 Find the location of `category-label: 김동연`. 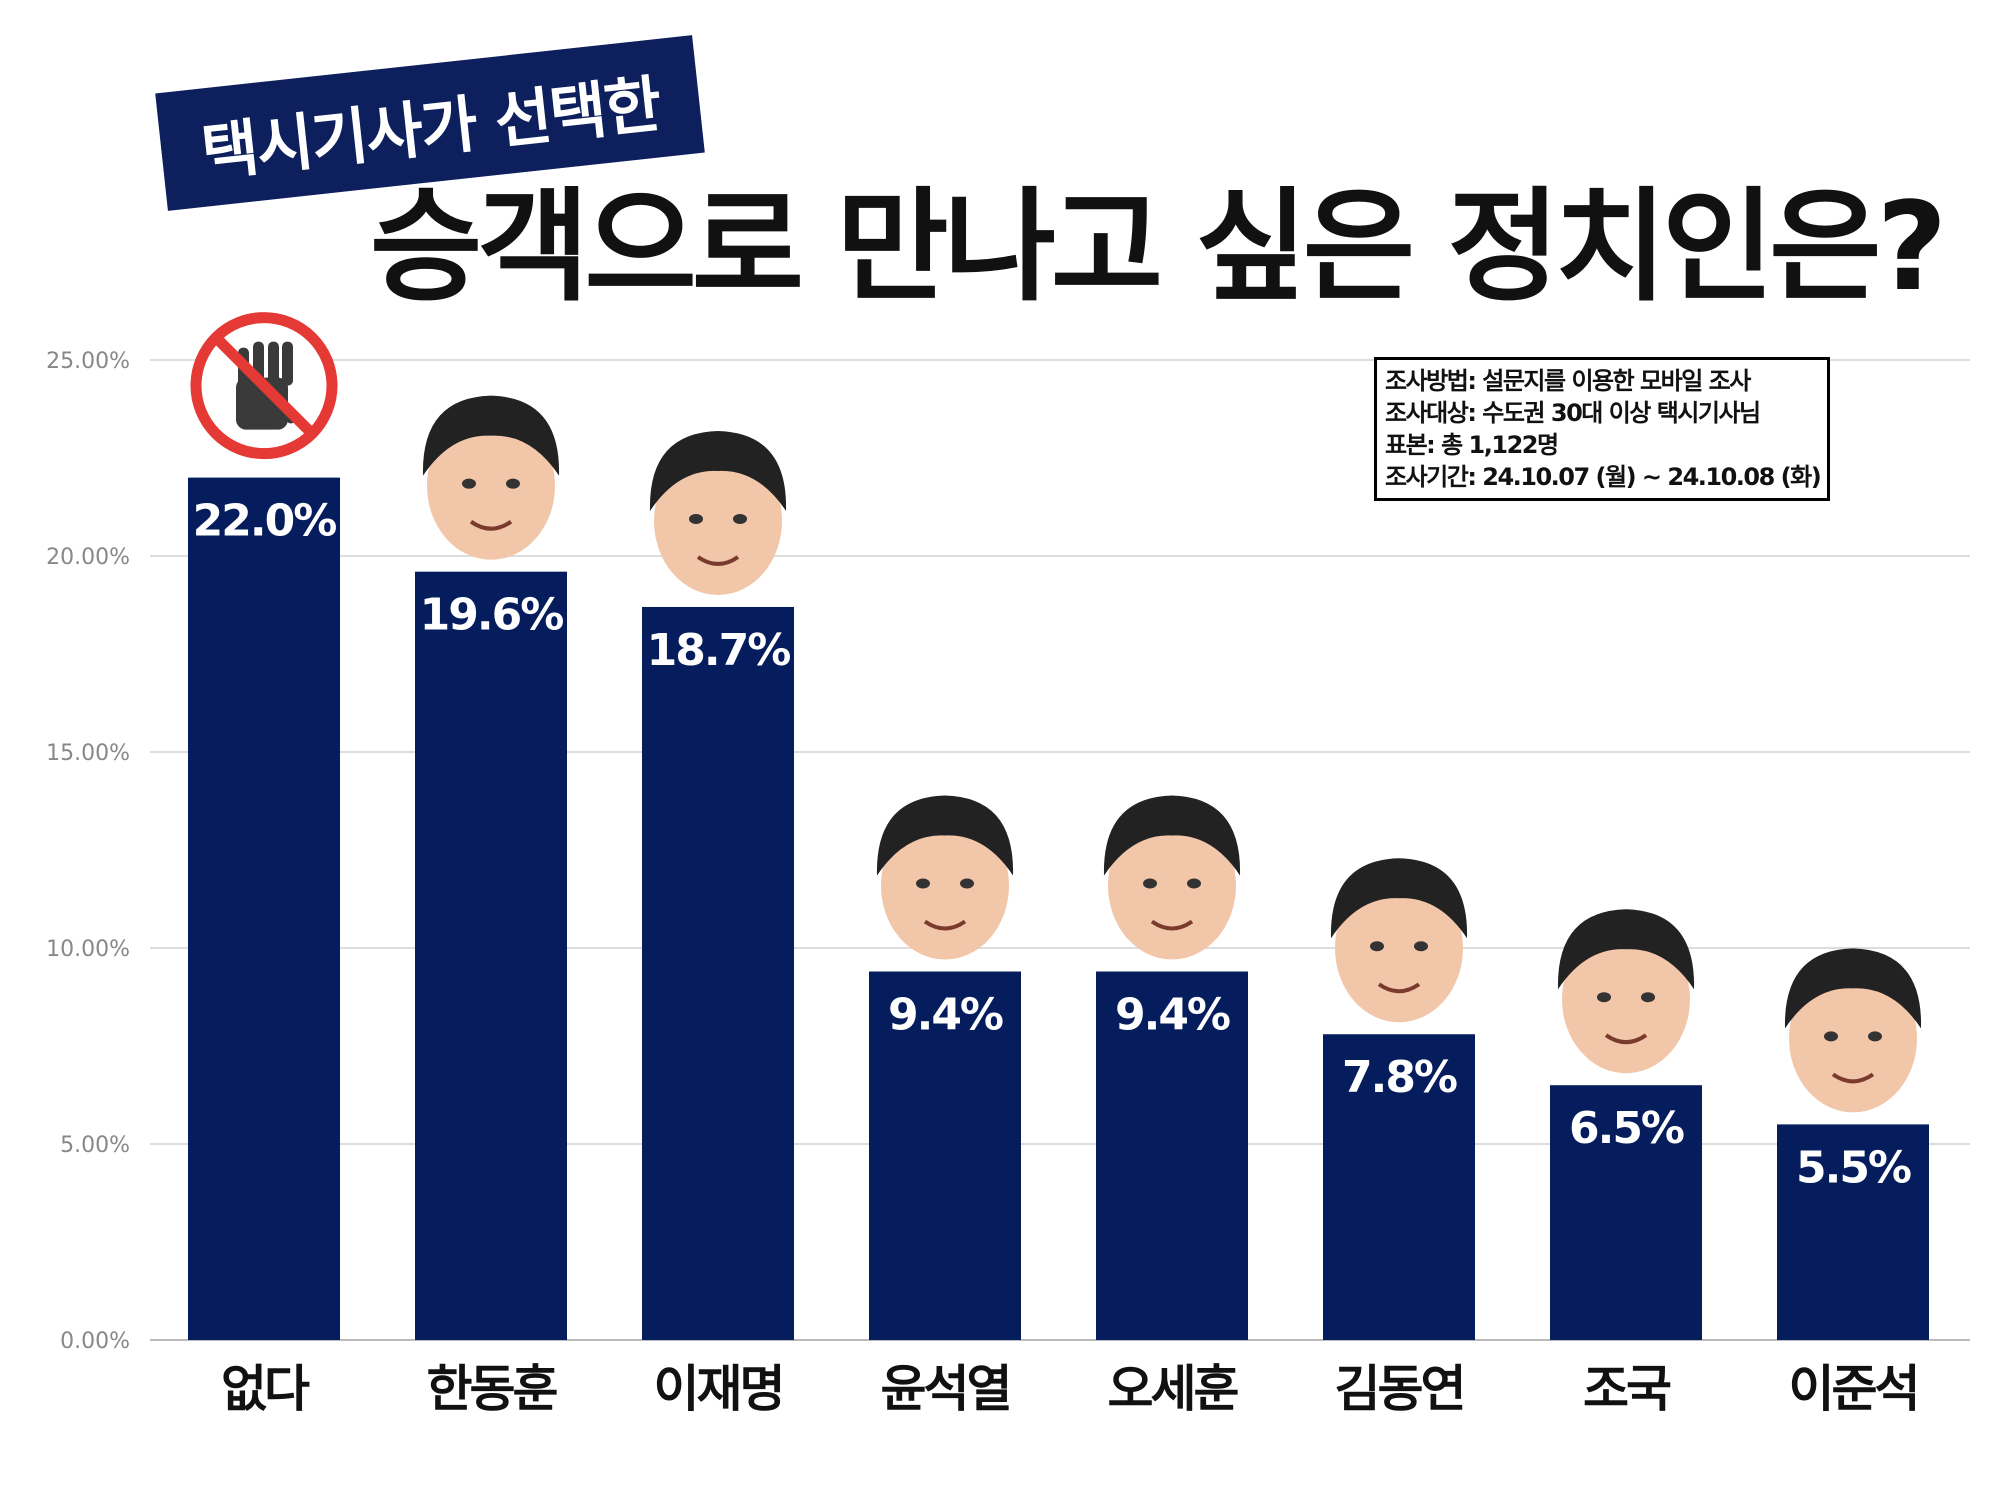

category-label: 김동연 is located at coordinates (1399, 1389).